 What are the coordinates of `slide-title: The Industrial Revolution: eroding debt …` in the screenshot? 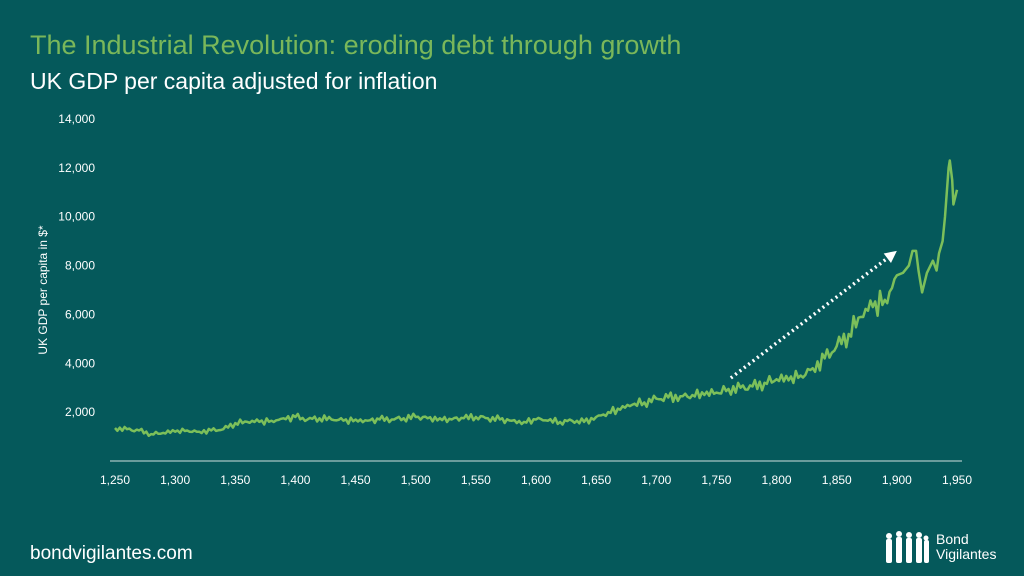 It's located at (356, 45).